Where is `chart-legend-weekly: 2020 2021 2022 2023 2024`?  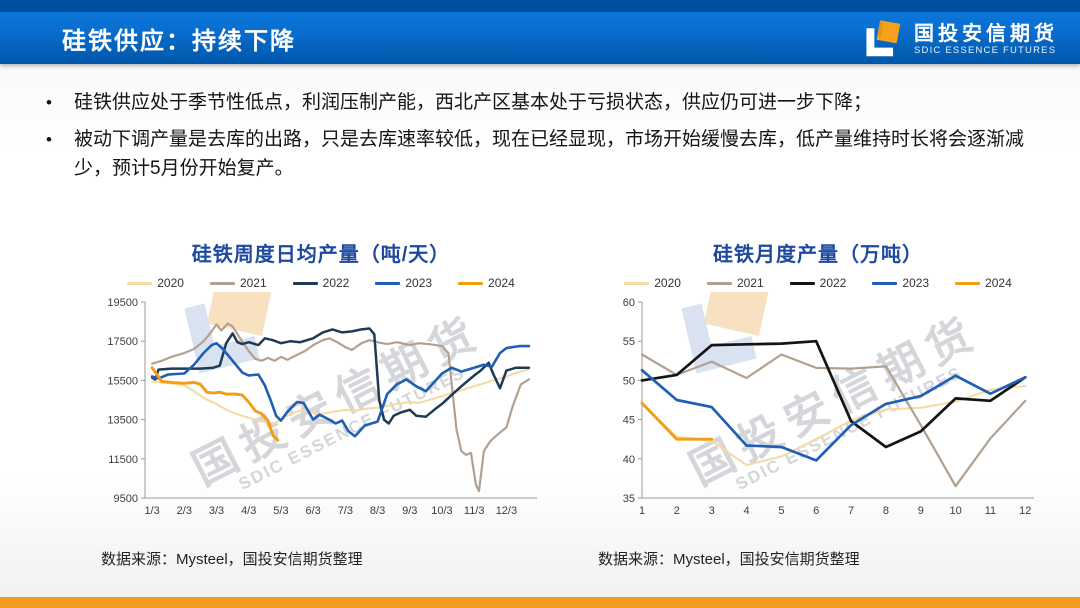
chart-legend-weekly: 2020 2021 2022 2023 2024 is located at coordinates (321, 283).